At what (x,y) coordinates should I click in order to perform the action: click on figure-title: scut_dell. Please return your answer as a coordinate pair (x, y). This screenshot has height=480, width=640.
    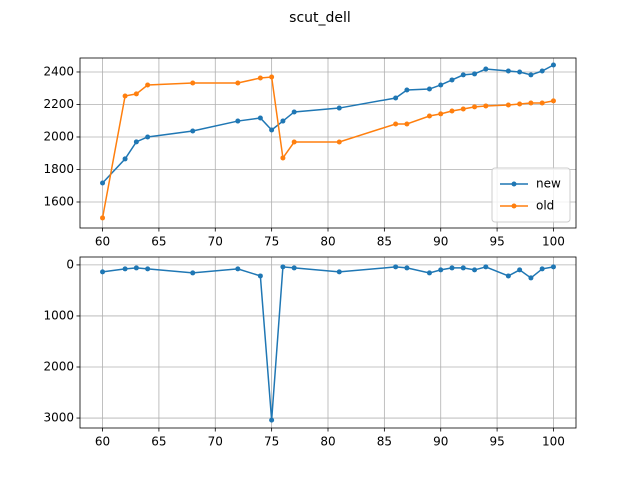
    Looking at the image, I should click on (320, 18).